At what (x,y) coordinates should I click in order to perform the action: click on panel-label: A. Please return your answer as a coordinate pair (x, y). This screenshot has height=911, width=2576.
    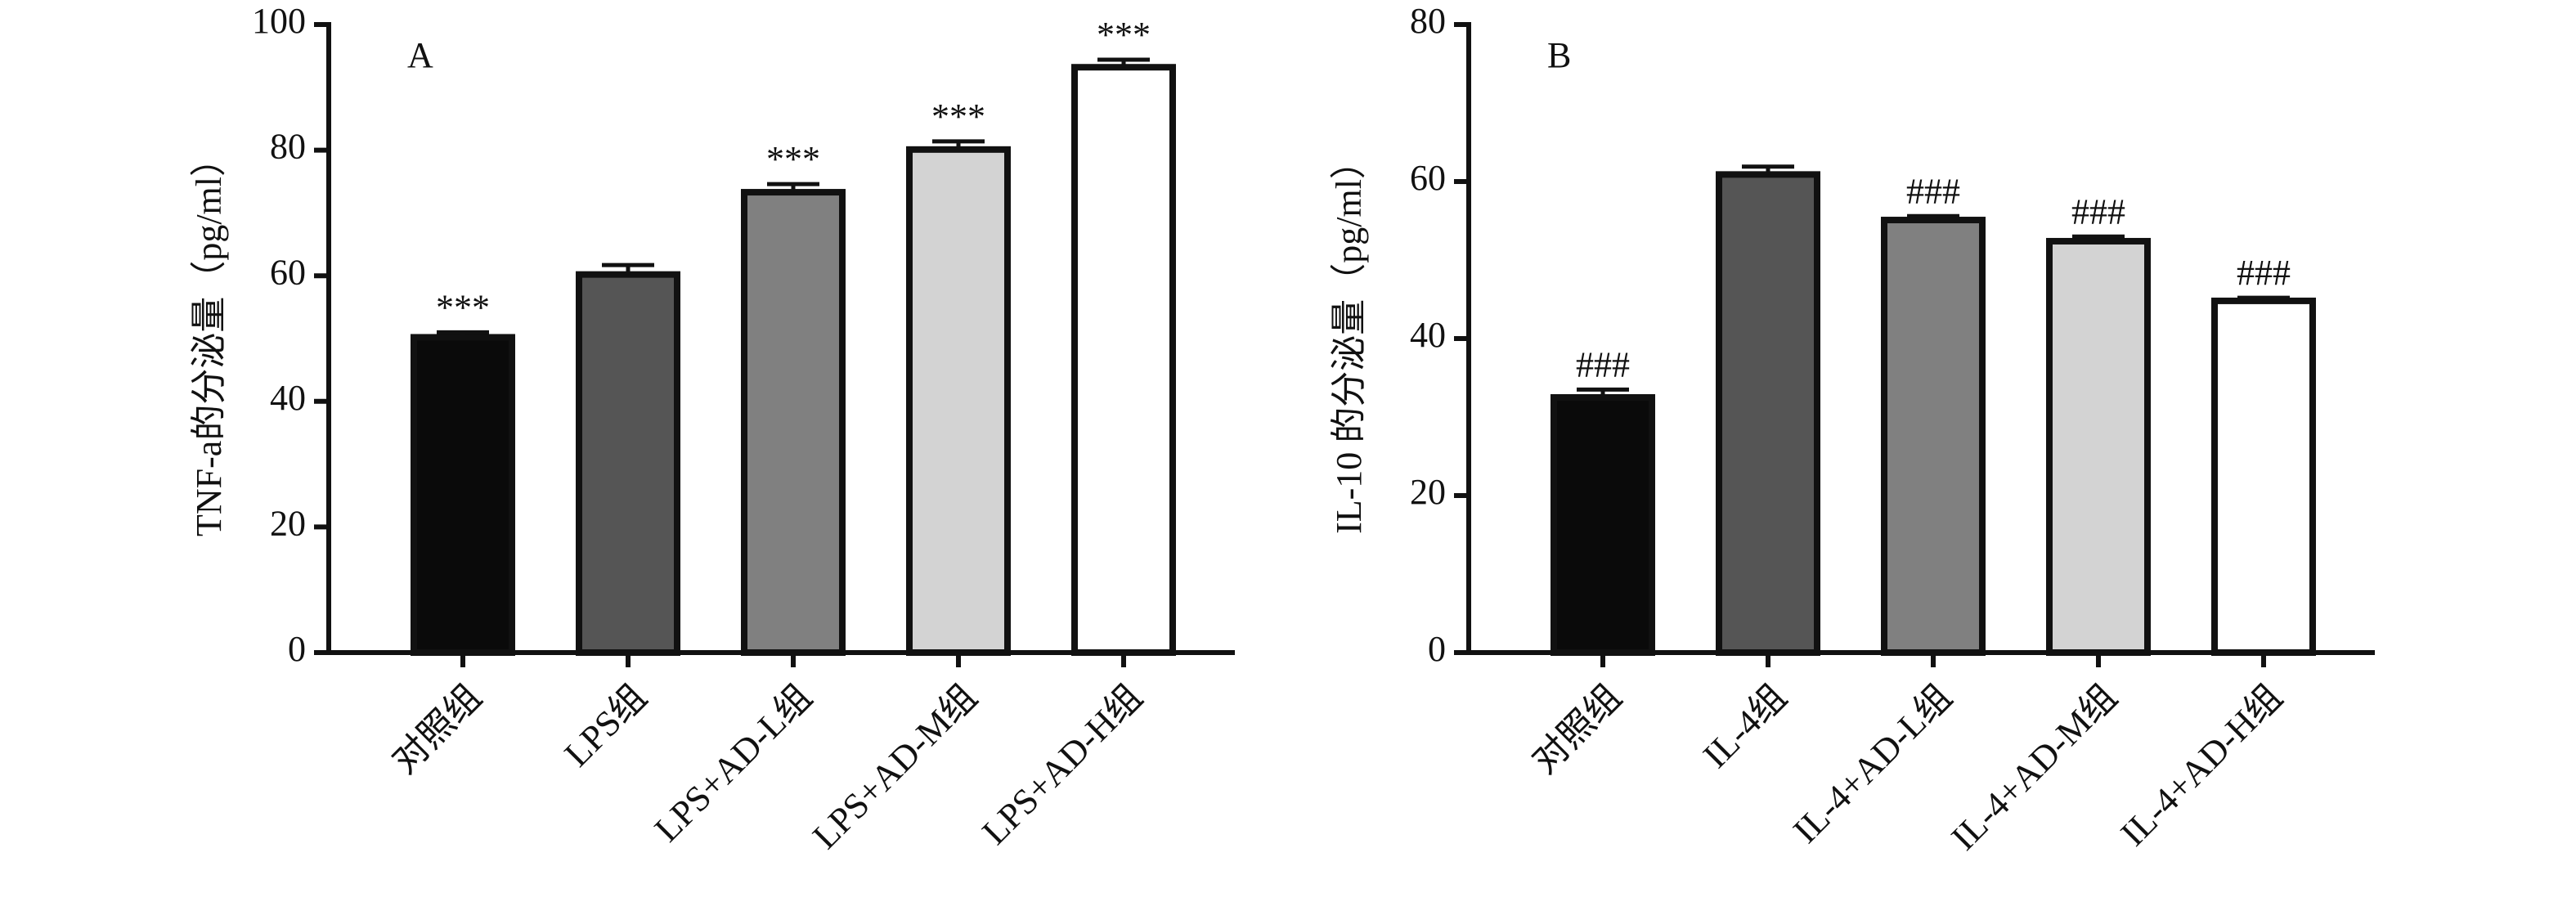
    Looking at the image, I should click on (420, 55).